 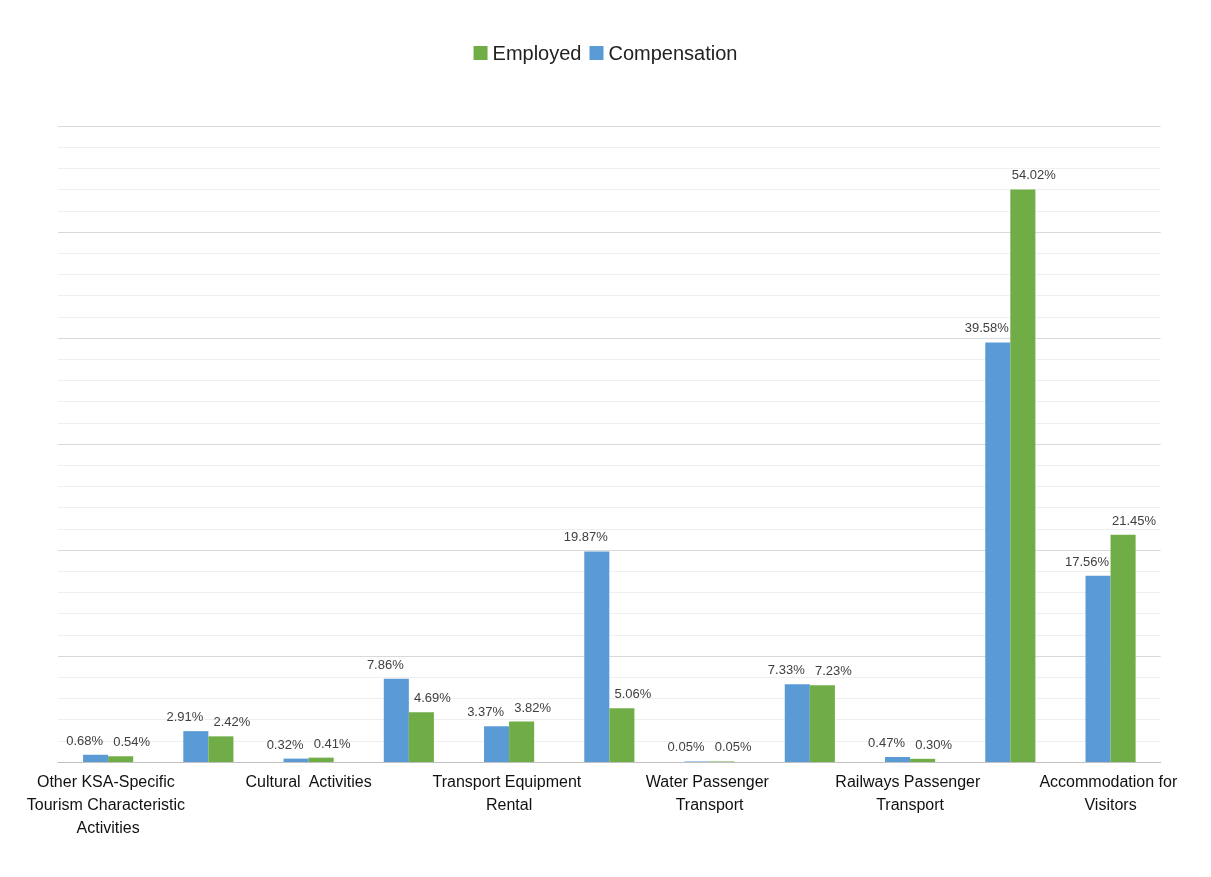 What do you see at coordinates (786, 670) in the screenshot?
I see `data-label: 7.33%` at bounding box center [786, 670].